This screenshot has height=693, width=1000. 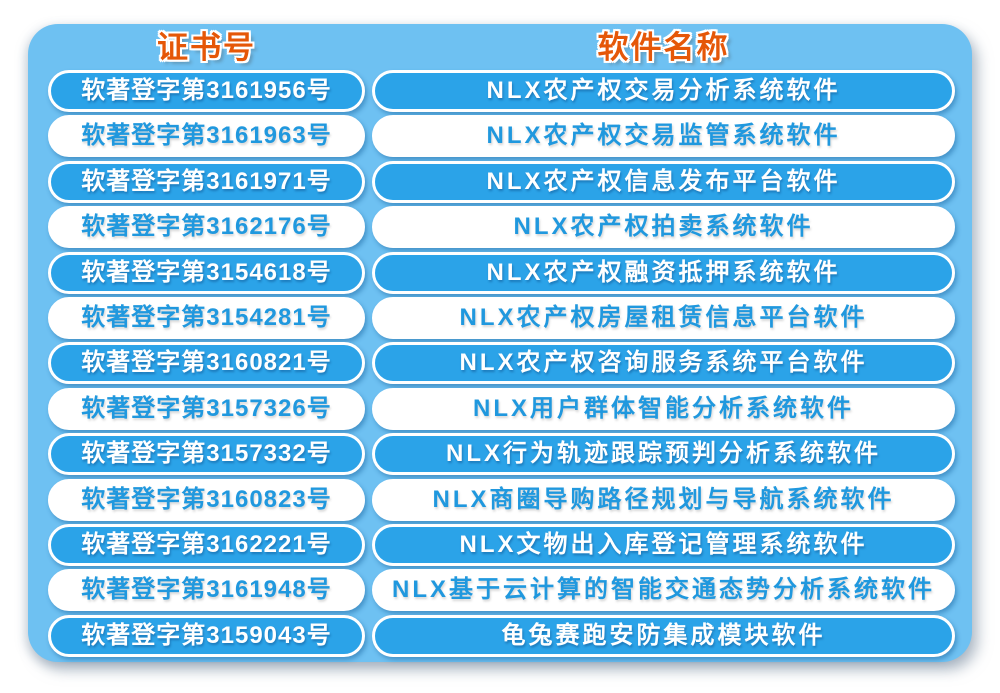 What do you see at coordinates (206, 317) in the screenshot?
I see `certificate-number-cell: 软著登字第3154281号` at bounding box center [206, 317].